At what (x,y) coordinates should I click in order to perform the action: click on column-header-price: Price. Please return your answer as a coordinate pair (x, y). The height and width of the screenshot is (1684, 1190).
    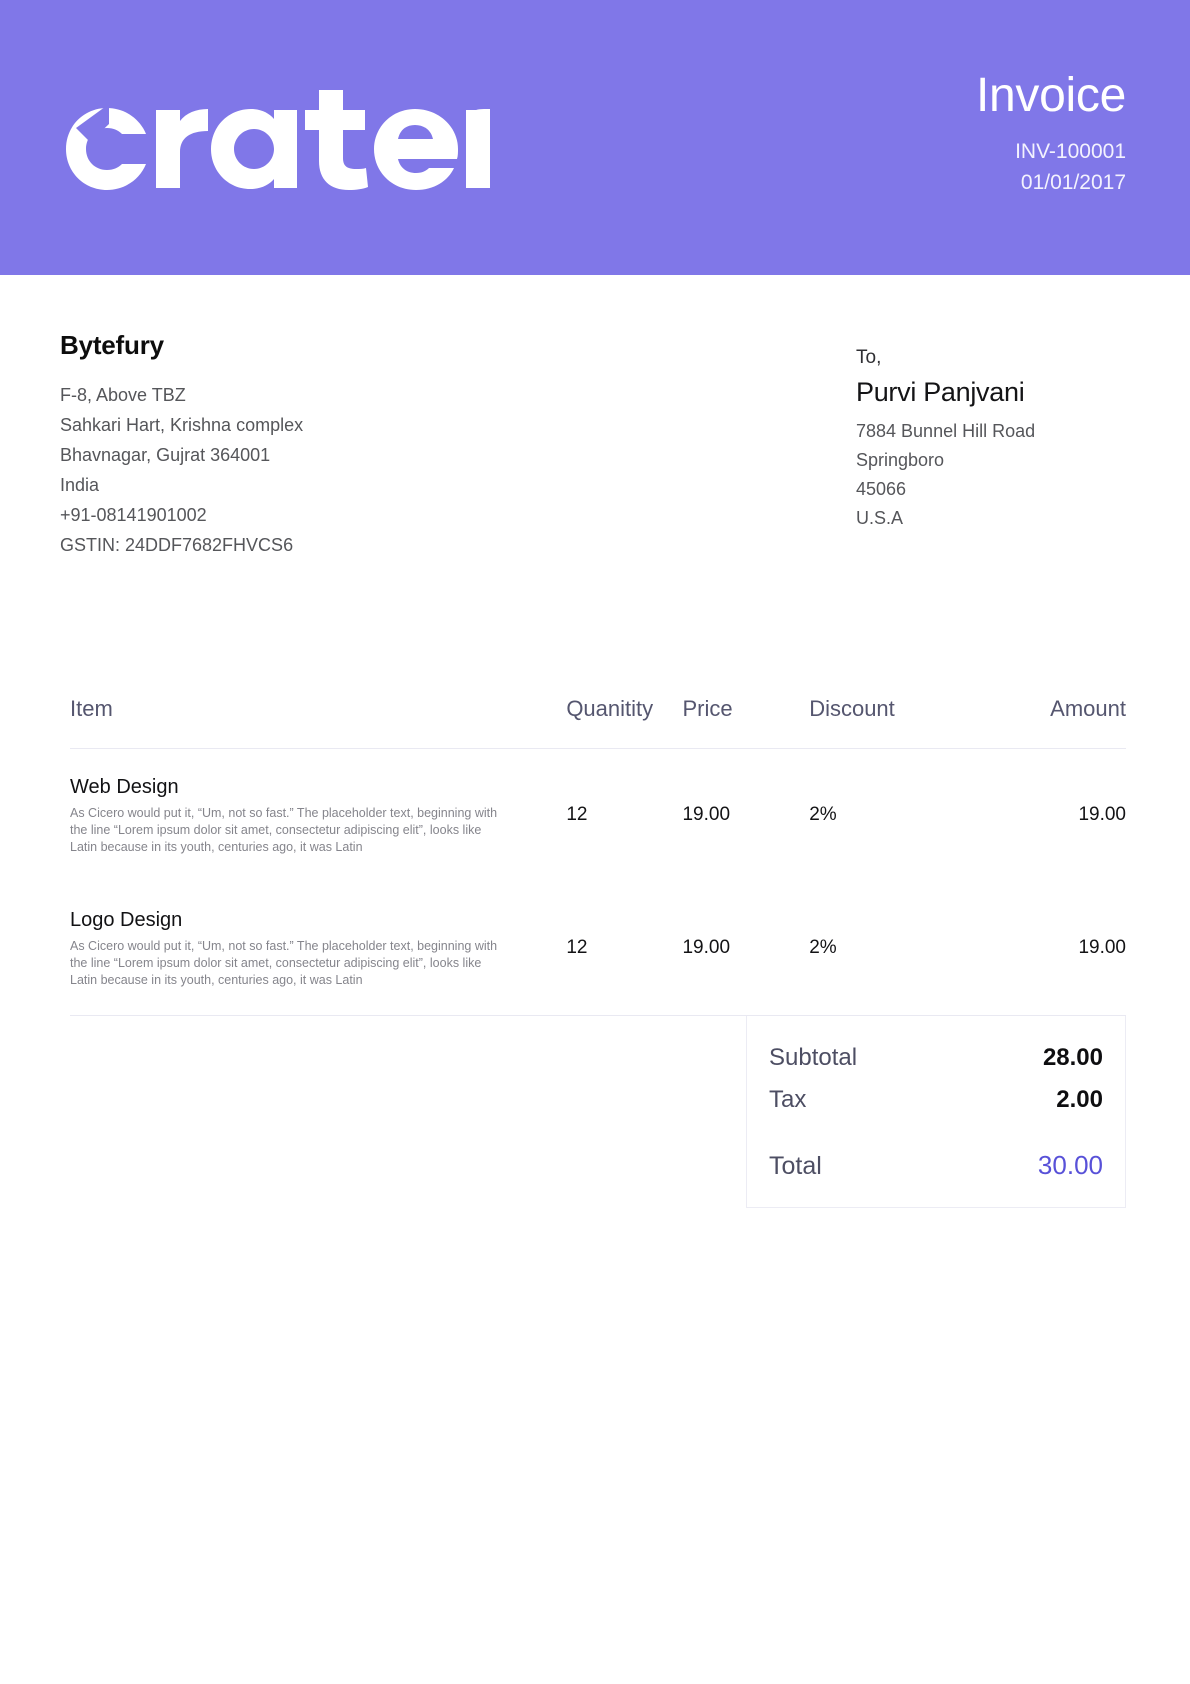
    Looking at the image, I should click on (707, 708).